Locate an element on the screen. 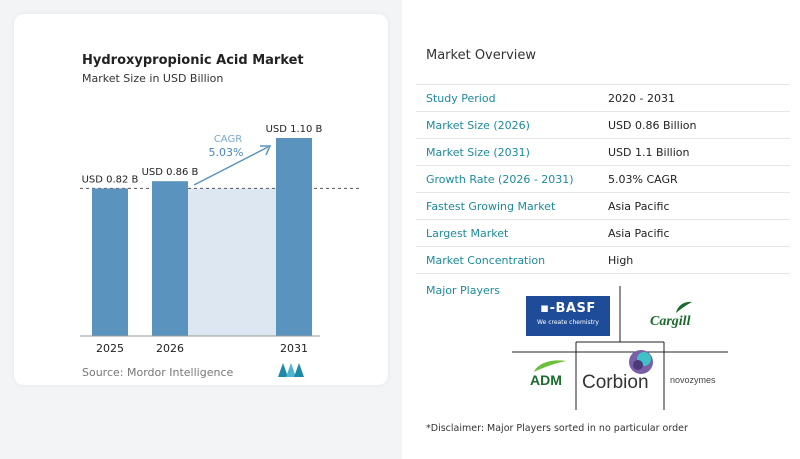 This screenshot has width=800, height=459. bar-2025 is located at coordinates (110, 262).